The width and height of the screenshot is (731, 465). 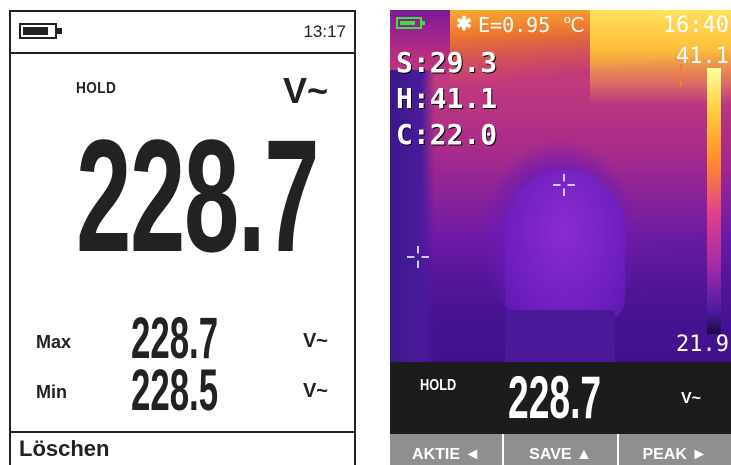 I want to click on max-value: 228.7, so click(x=175, y=338).